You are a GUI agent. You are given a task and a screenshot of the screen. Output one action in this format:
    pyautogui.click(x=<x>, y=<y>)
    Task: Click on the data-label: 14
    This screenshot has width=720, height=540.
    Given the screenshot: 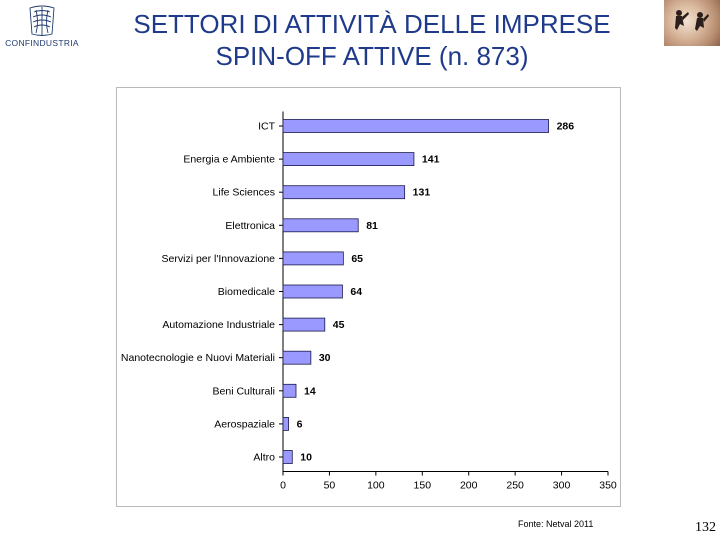 What is the action you would take?
    pyautogui.click(x=310, y=391)
    